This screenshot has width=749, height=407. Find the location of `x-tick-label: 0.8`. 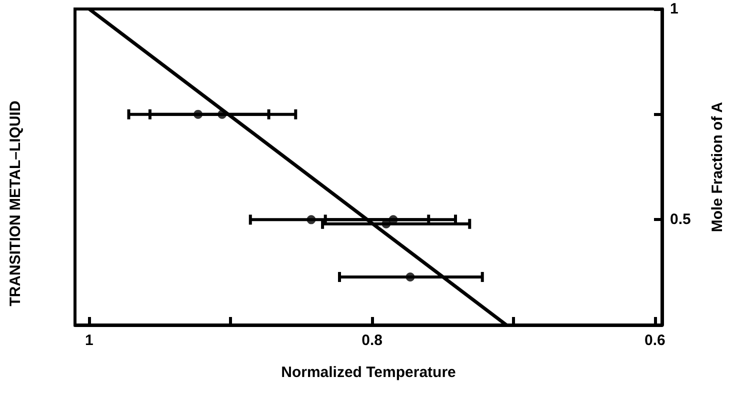

x-tick-label: 0.8 is located at coordinates (372, 340).